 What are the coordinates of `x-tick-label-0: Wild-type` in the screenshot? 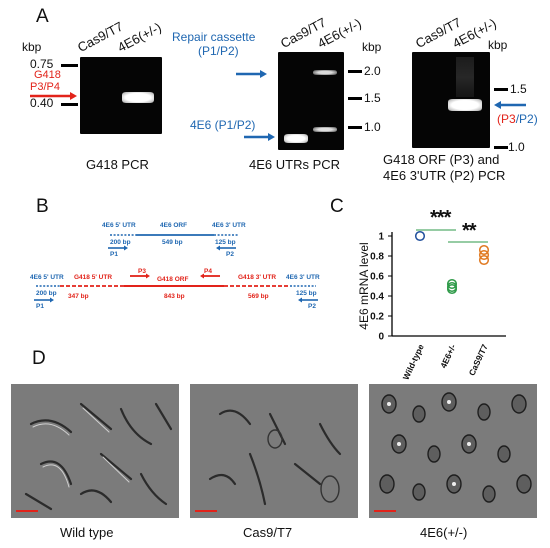 It's located at (413, 361).